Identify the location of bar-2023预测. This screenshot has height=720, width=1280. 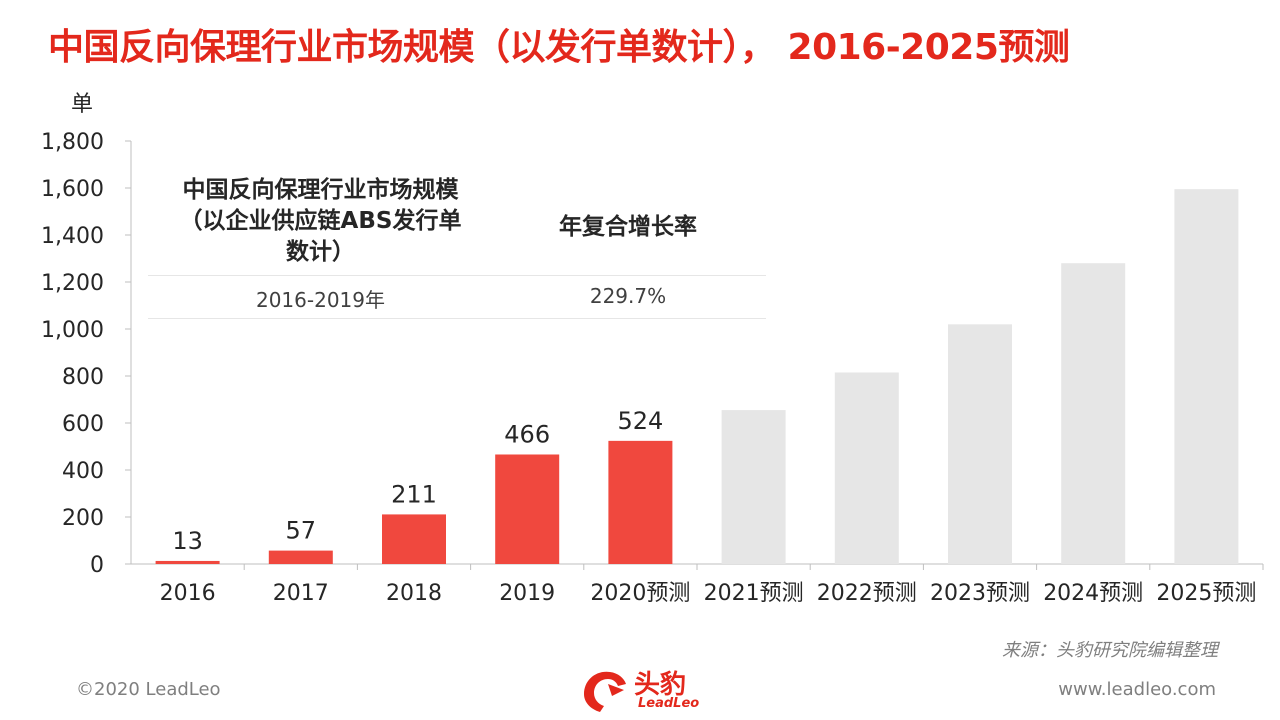
(980, 444).